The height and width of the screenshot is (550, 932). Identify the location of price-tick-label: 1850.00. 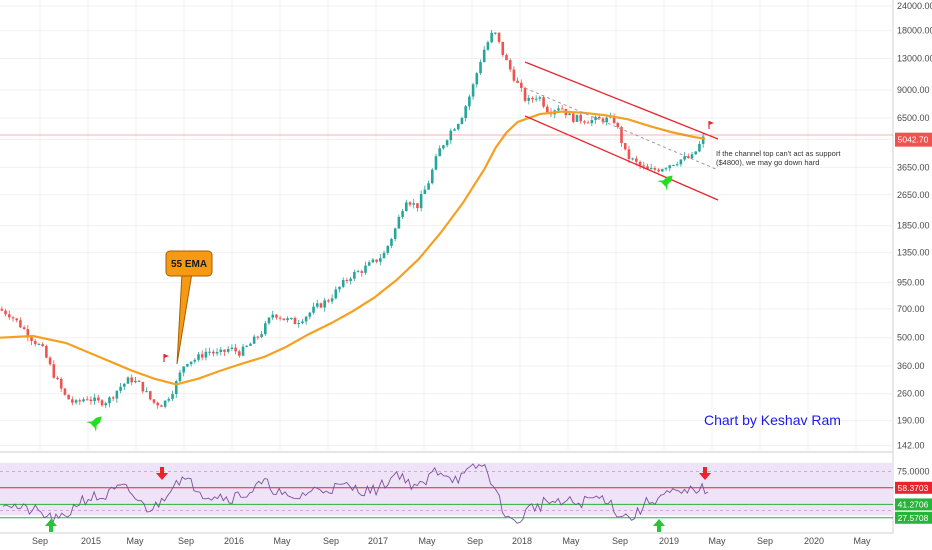
(913, 226).